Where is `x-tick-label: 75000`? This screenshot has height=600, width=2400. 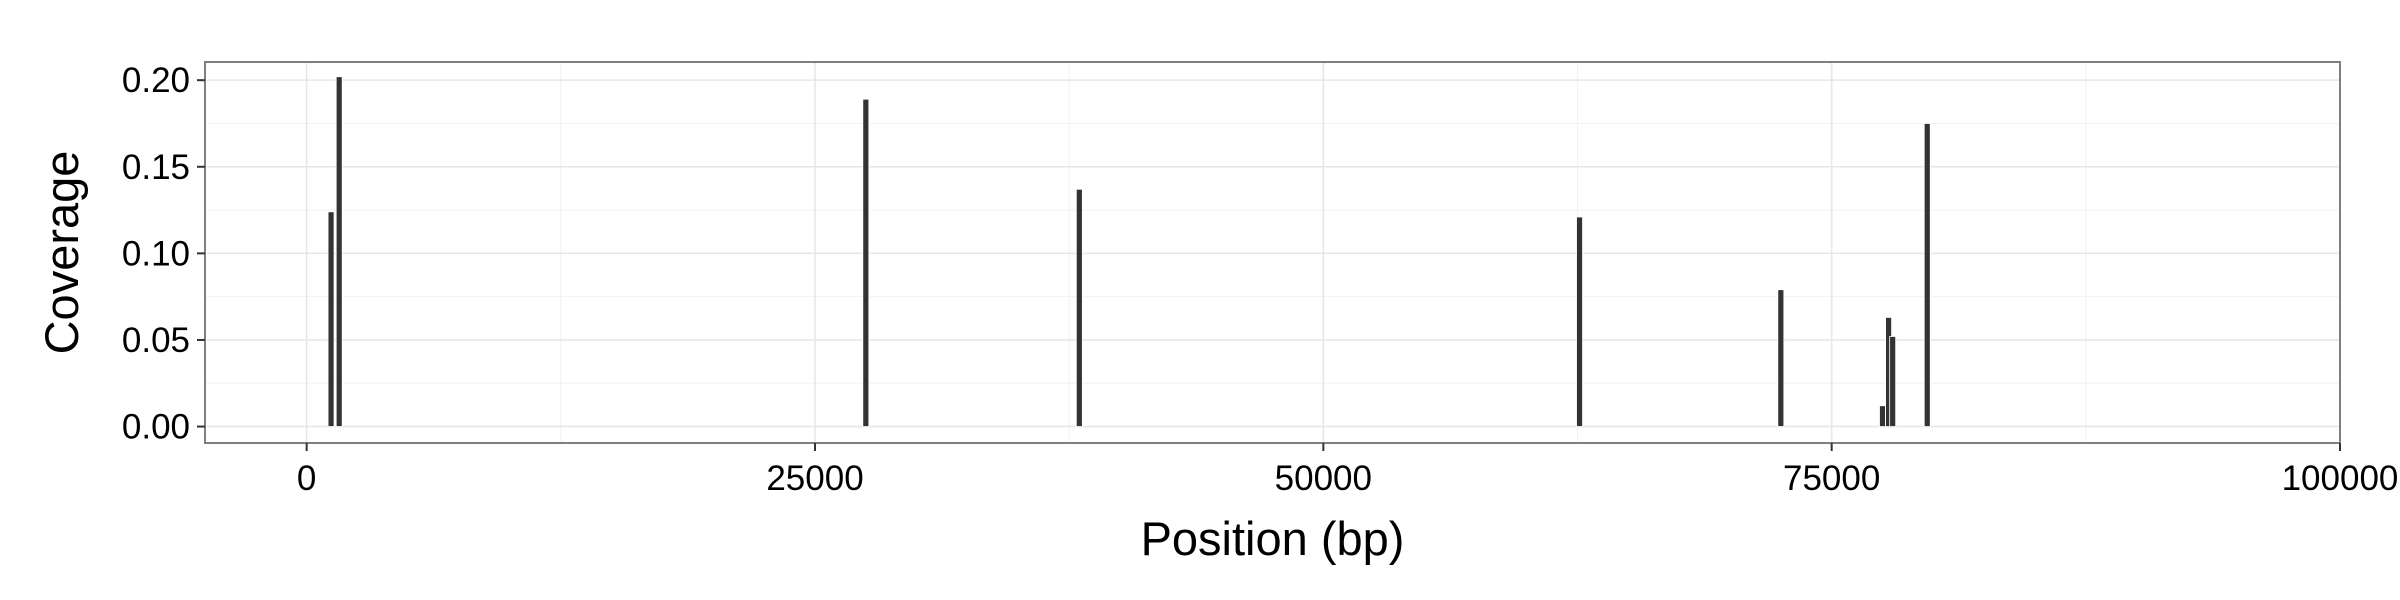
x-tick-label: 75000 is located at coordinates (1831, 478).